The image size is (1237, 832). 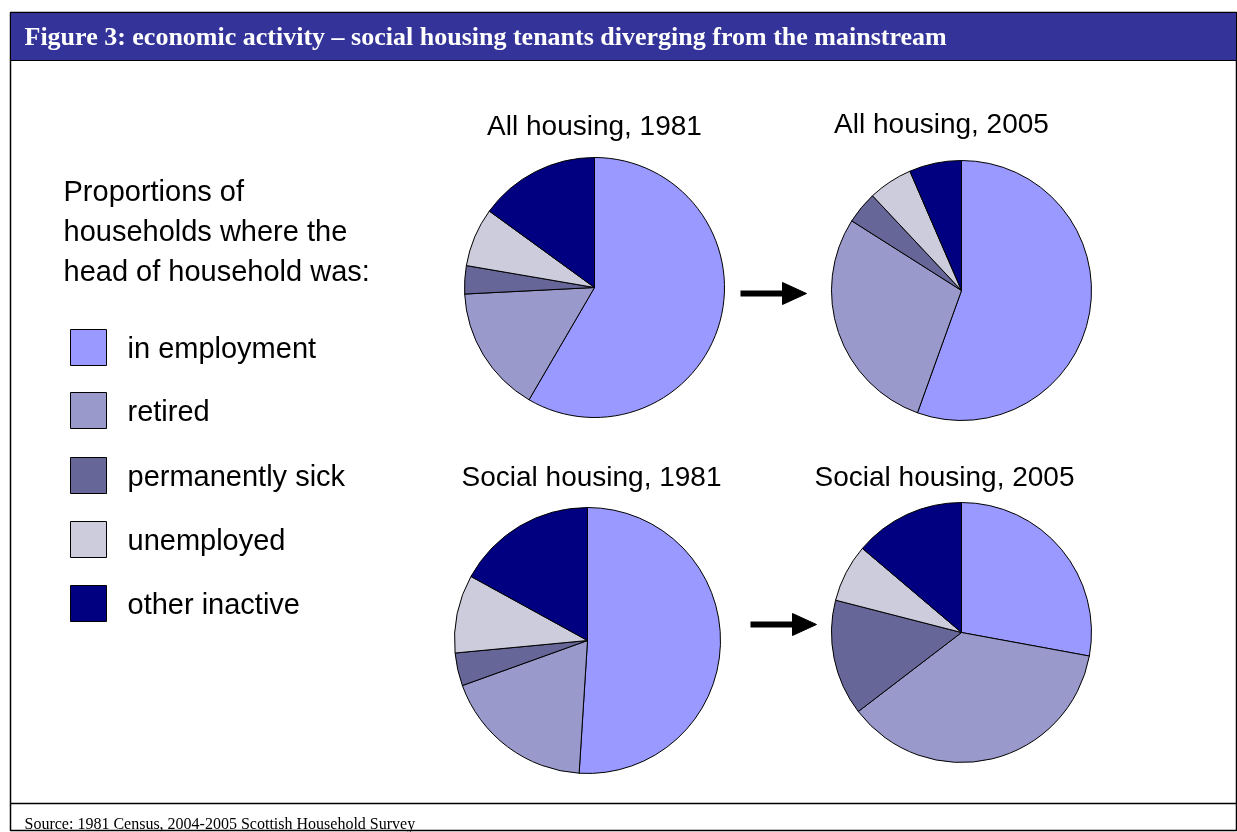 I want to click on legend-title: Proportions of households where the head of household was:, so click(x=216, y=230).